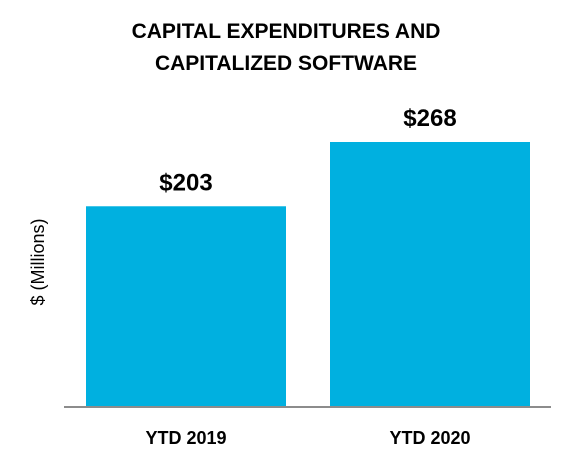 The image size is (572, 466). I want to click on chart-title-line-1: CAPITAL EXPENDITURES AND, so click(286, 31).